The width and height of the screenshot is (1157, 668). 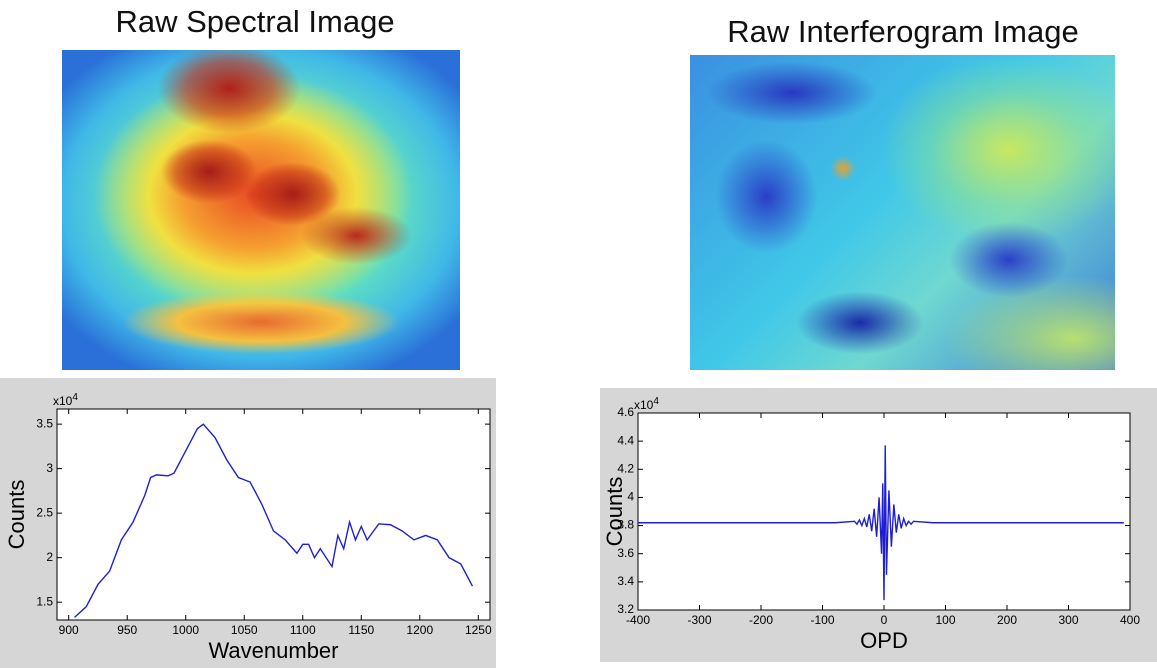 I want to click on x-tick-label: 0, so click(x=884, y=620).